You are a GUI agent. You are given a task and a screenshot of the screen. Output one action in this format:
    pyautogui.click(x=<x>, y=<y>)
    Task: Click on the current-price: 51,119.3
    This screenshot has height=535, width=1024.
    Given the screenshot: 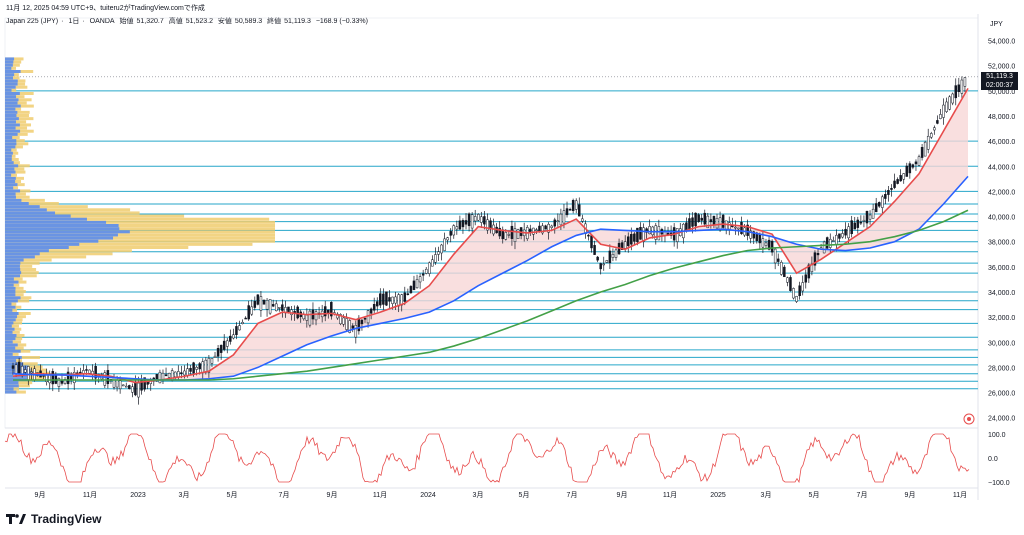 What is the action you would take?
    pyautogui.click(x=999, y=76)
    